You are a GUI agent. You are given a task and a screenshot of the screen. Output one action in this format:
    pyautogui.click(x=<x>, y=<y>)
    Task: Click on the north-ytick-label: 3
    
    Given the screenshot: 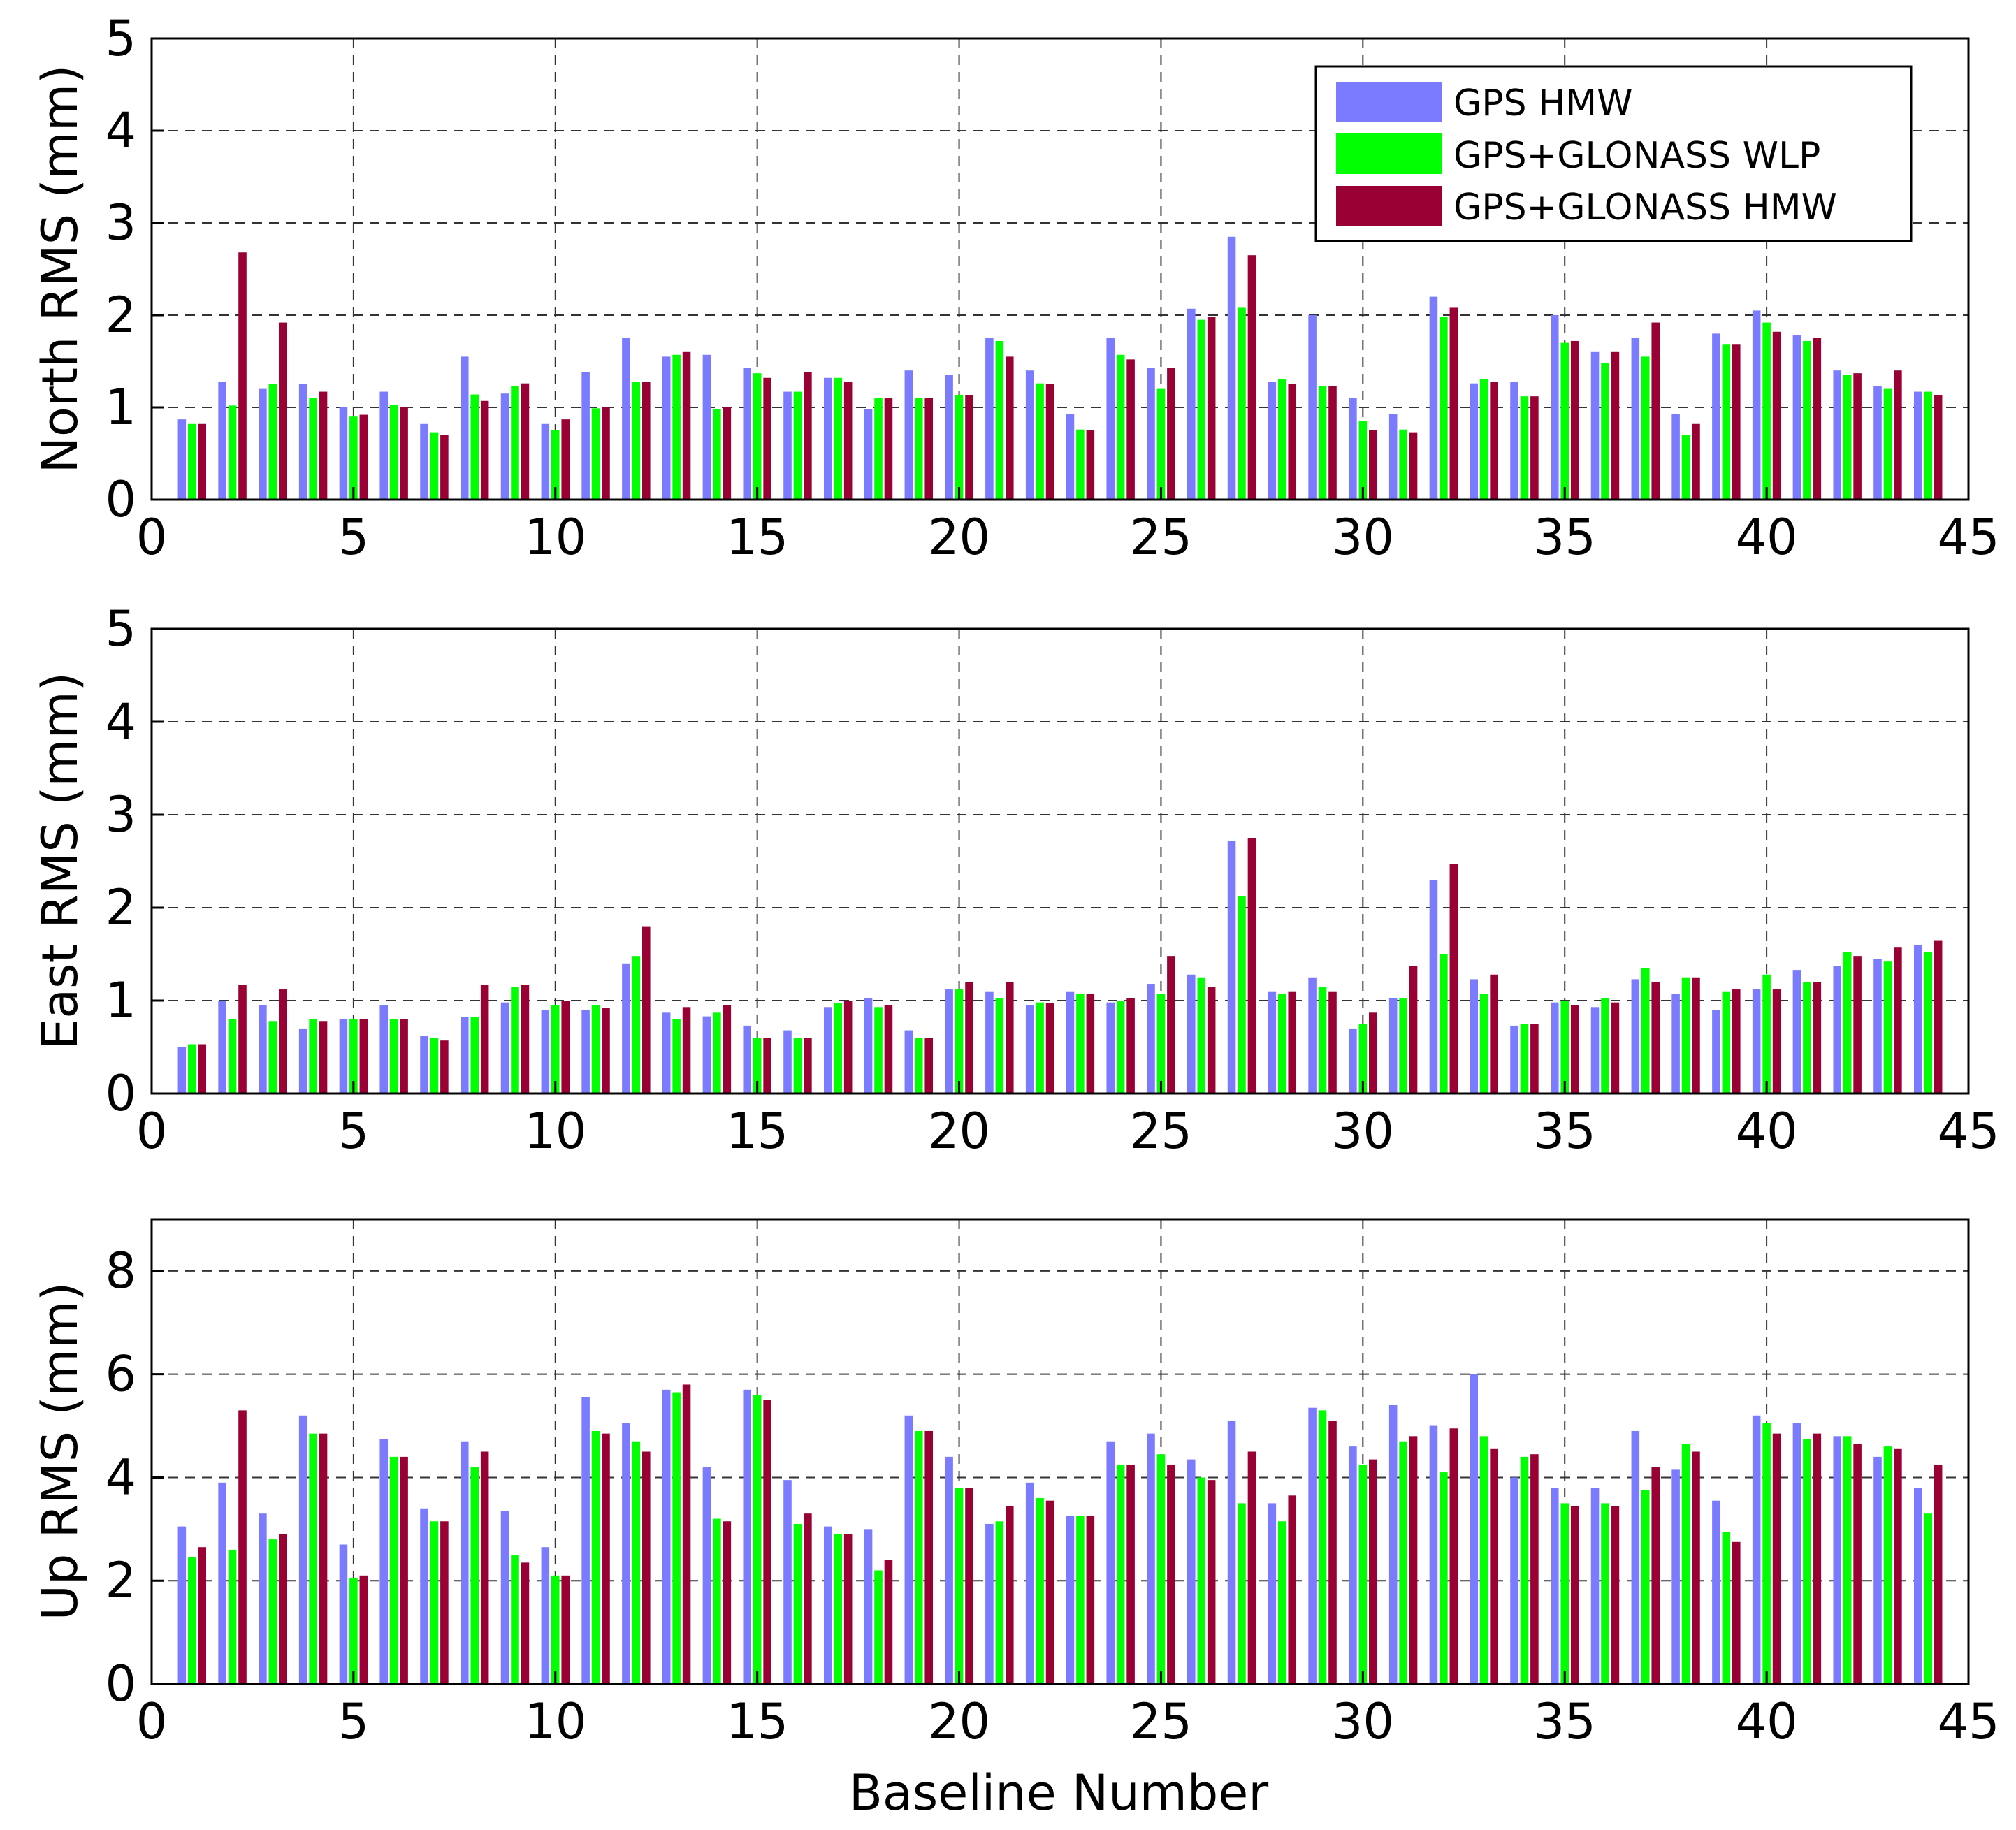 What is the action you would take?
    pyautogui.click(x=120, y=223)
    